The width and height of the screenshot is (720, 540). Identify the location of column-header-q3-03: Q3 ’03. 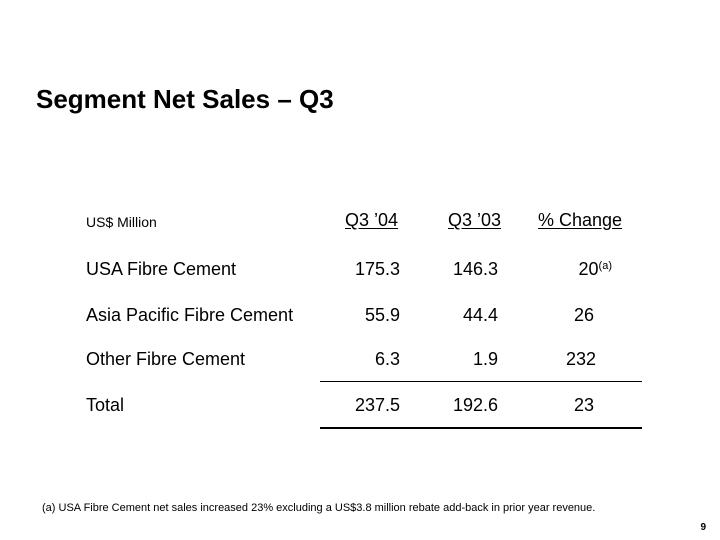
(475, 220).